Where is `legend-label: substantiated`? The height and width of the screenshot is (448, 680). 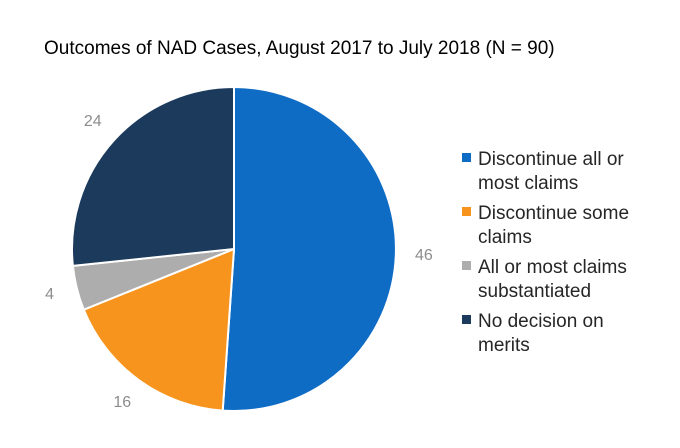
legend-label: substantiated is located at coordinates (534, 291).